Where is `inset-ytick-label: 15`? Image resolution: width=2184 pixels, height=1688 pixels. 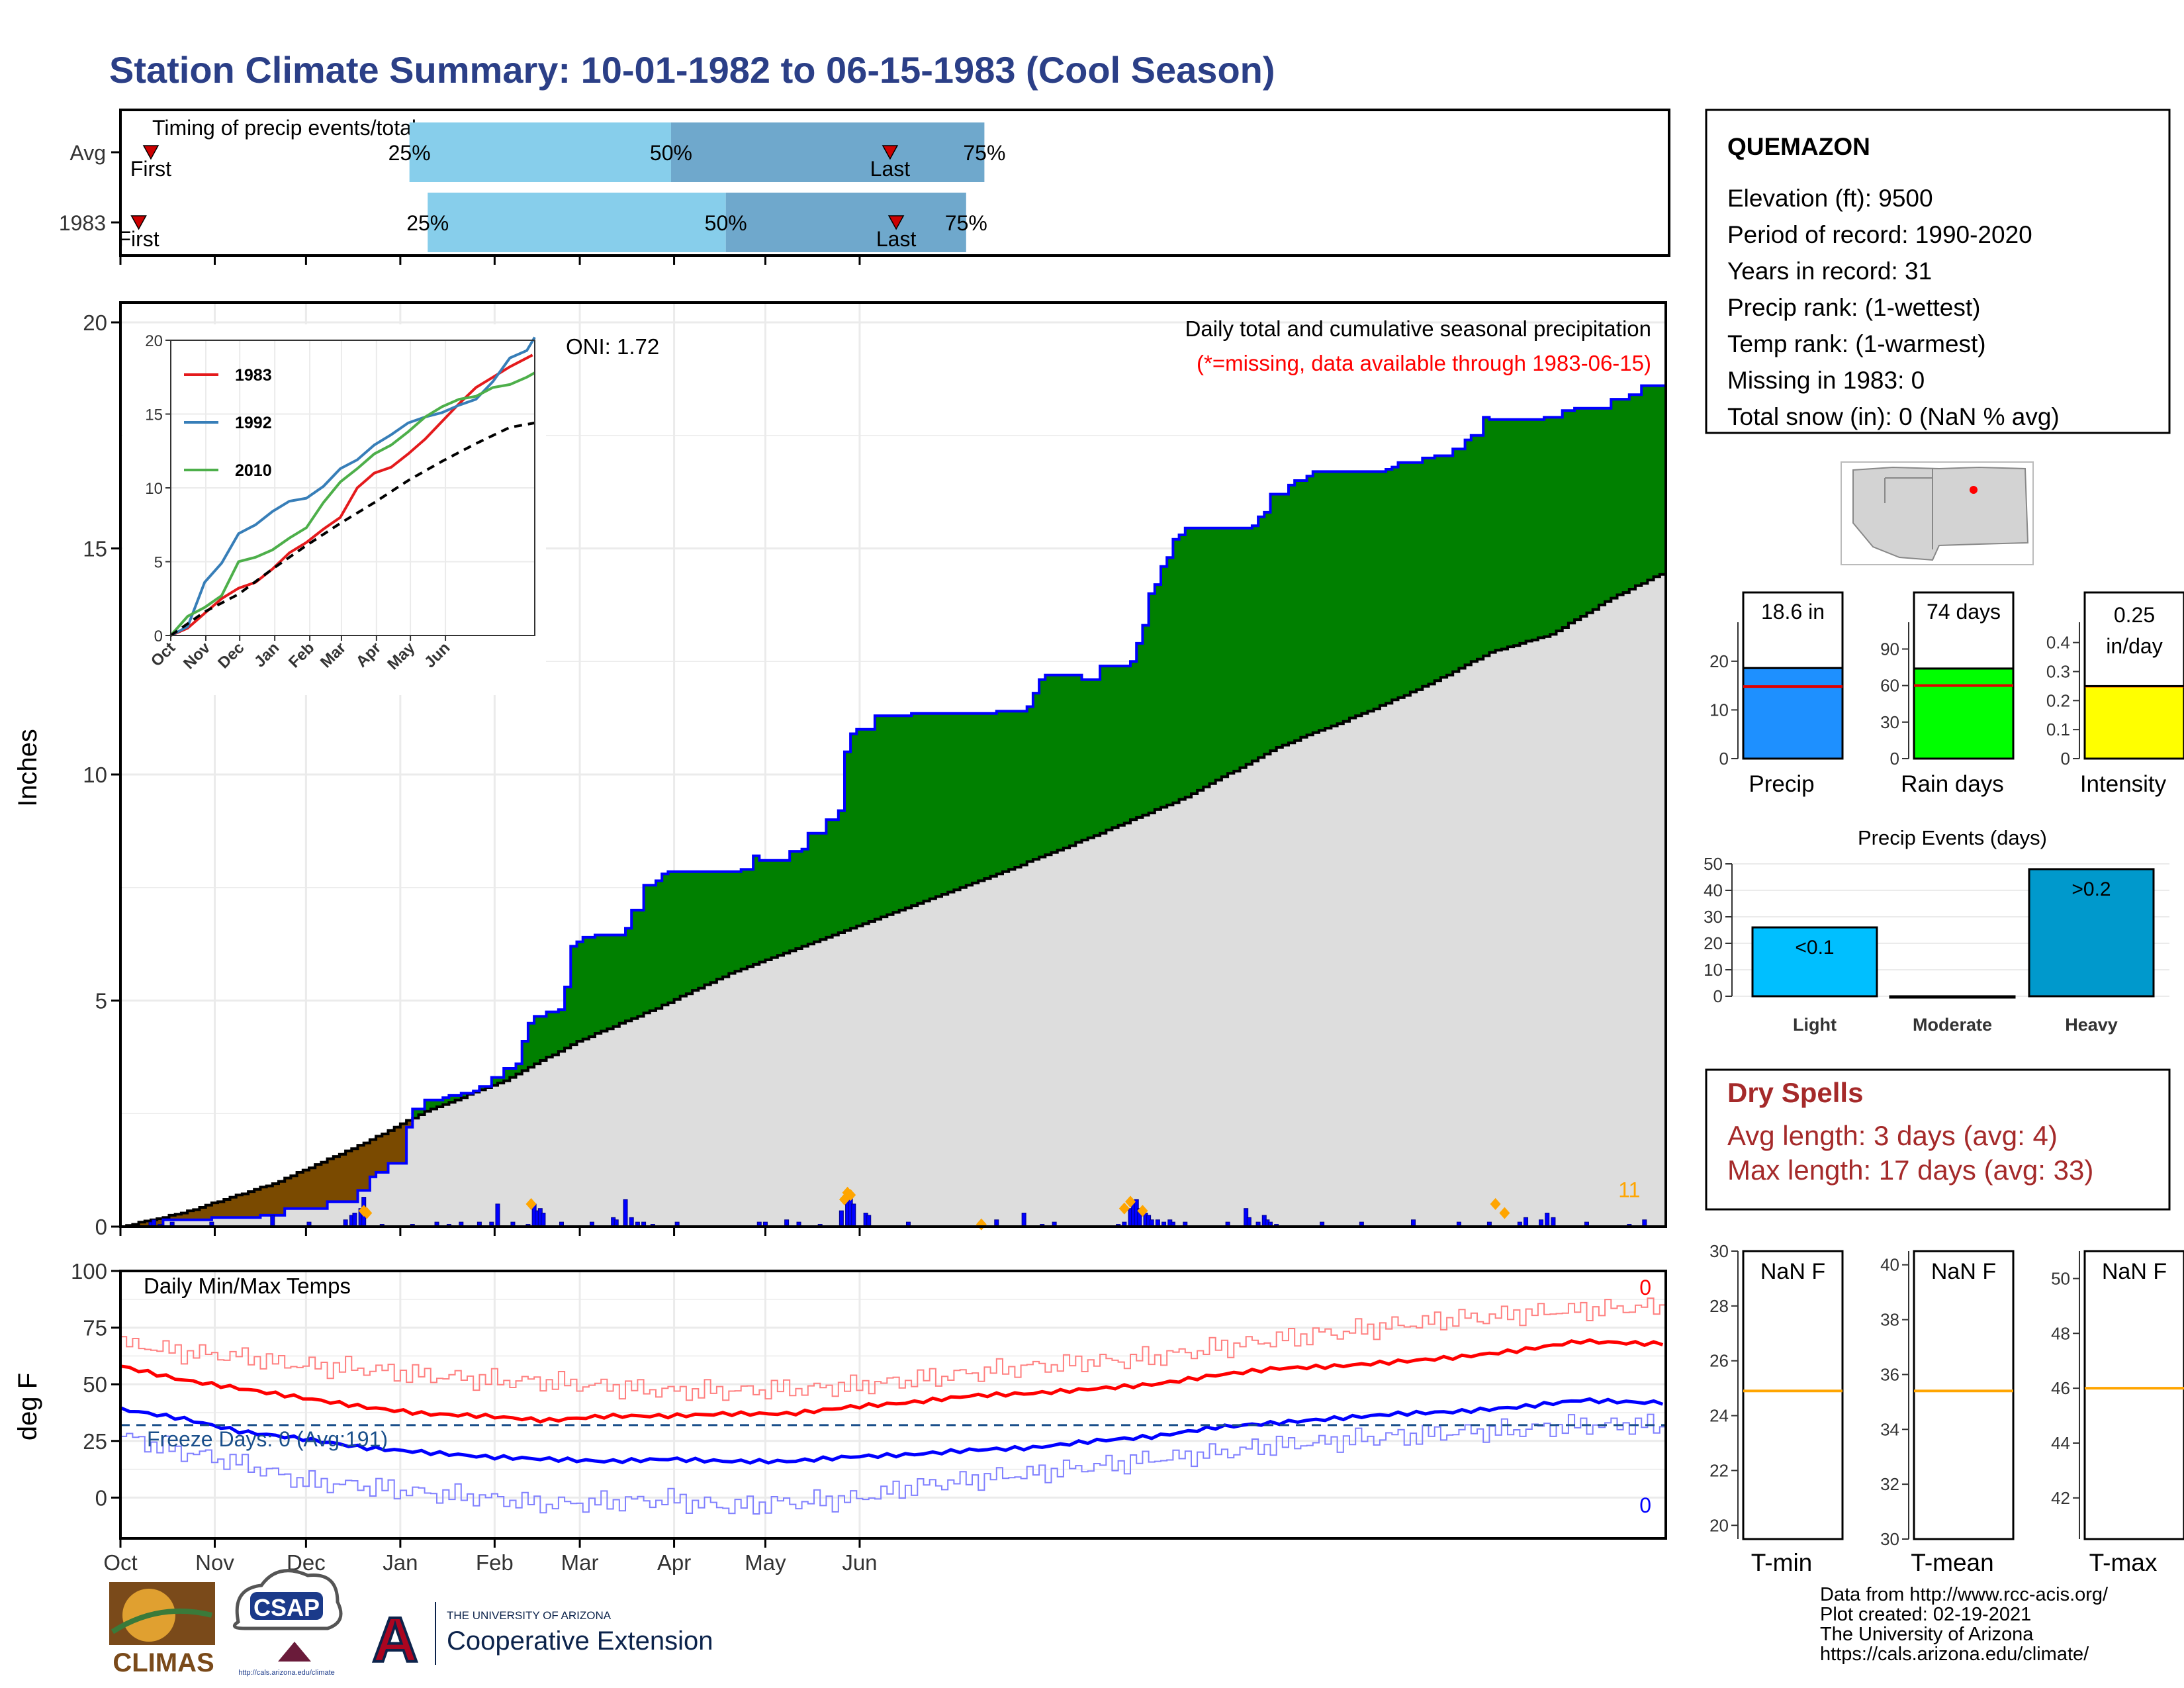
inset-ytick-label: 15 is located at coordinates (154, 415).